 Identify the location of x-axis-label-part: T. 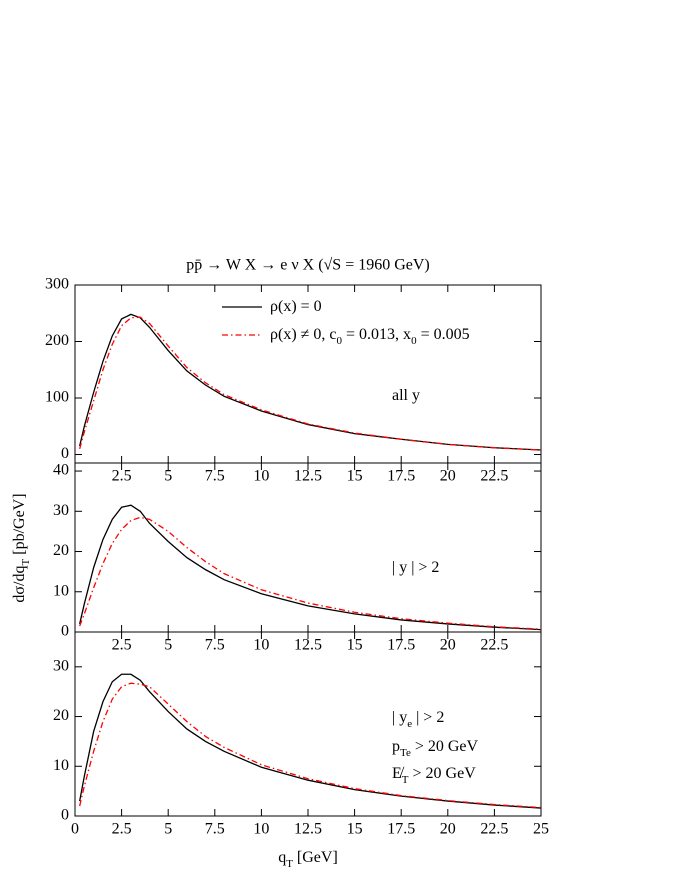
(289, 864).